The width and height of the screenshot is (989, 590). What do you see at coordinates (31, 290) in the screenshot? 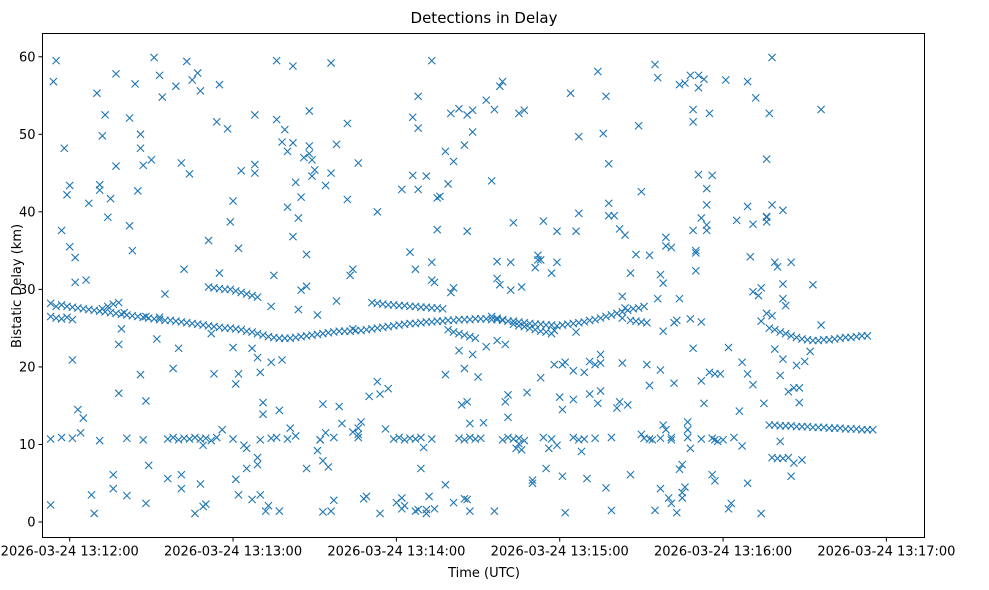
I see `y-axis: 0 10 20 30 40 50 60` at bounding box center [31, 290].